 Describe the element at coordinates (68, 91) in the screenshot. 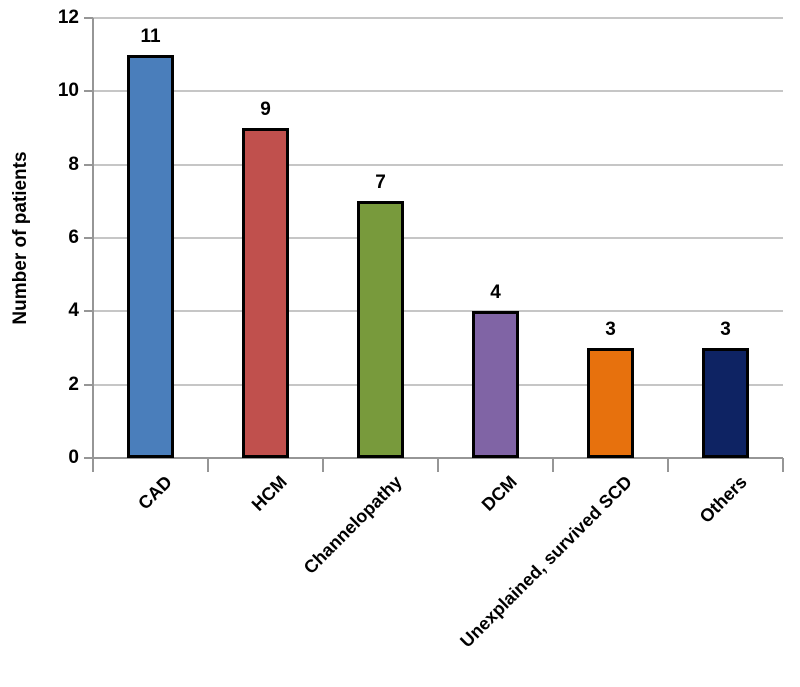

I see `y-tick-label: 10` at that location.